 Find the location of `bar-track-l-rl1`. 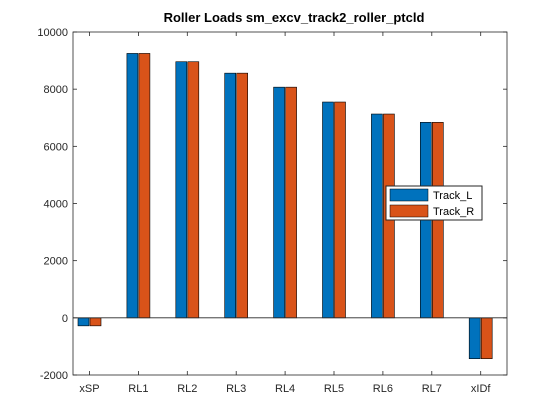

bar-track-l-rl1 is located at coordinates (132, 186).